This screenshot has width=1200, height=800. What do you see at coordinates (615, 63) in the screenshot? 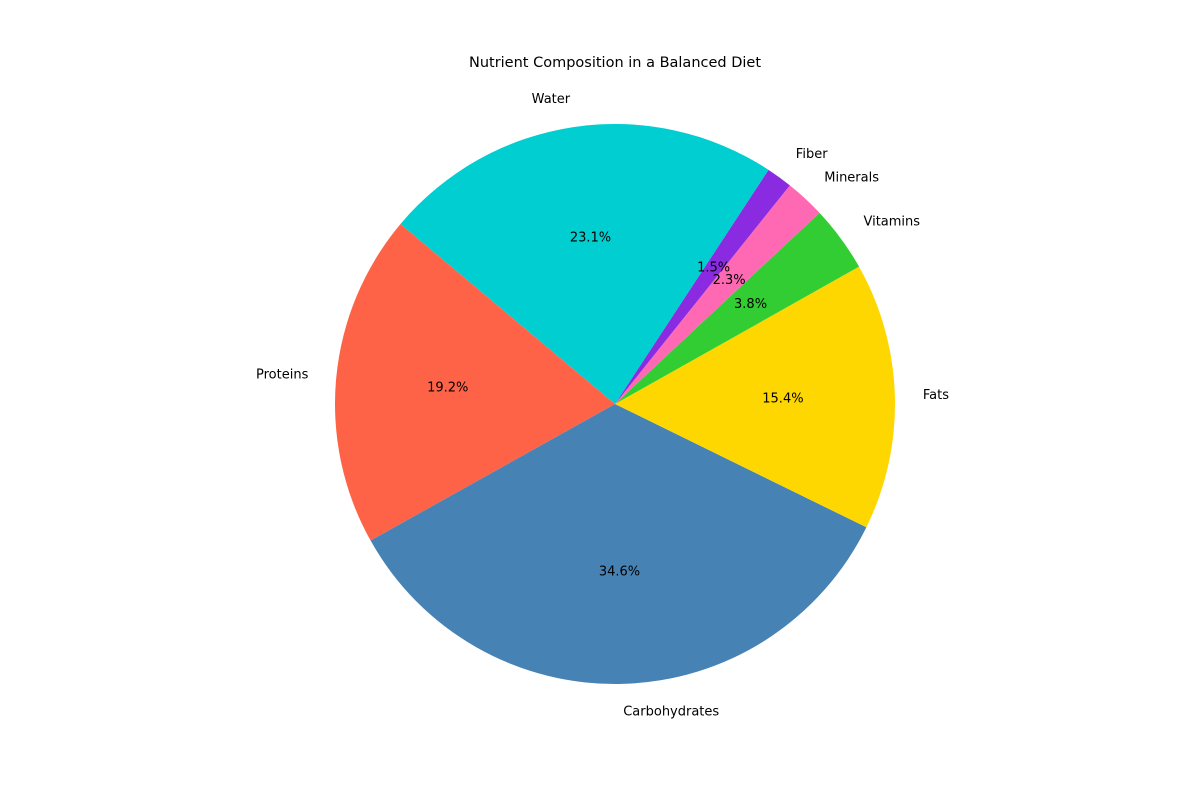
I see `chart-title: Nutrient Composition in a Balanced Diet` at bounding box center [615, 63].